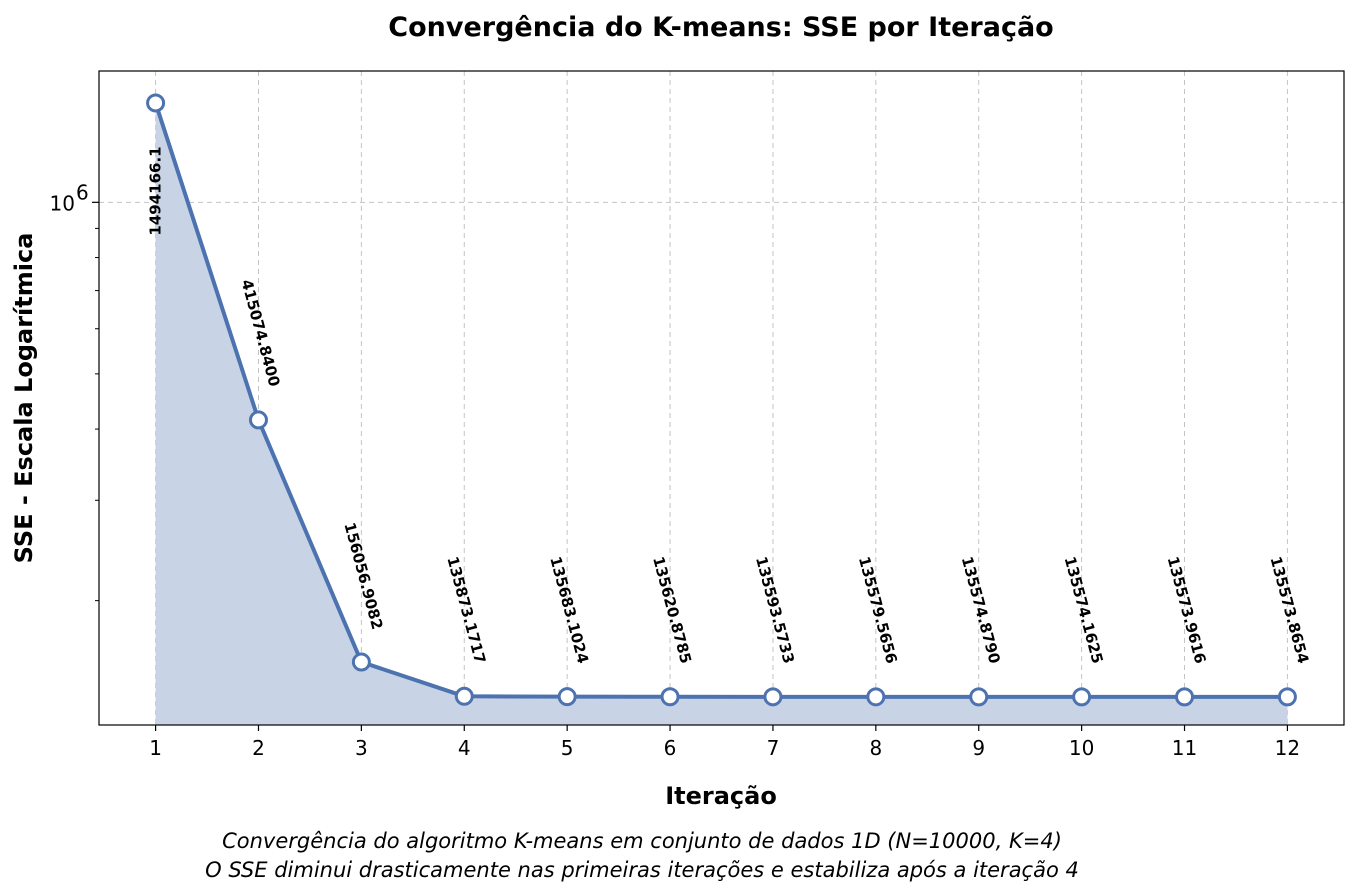  I want to click on x-axis-label: Iteração, so click(721, 796).